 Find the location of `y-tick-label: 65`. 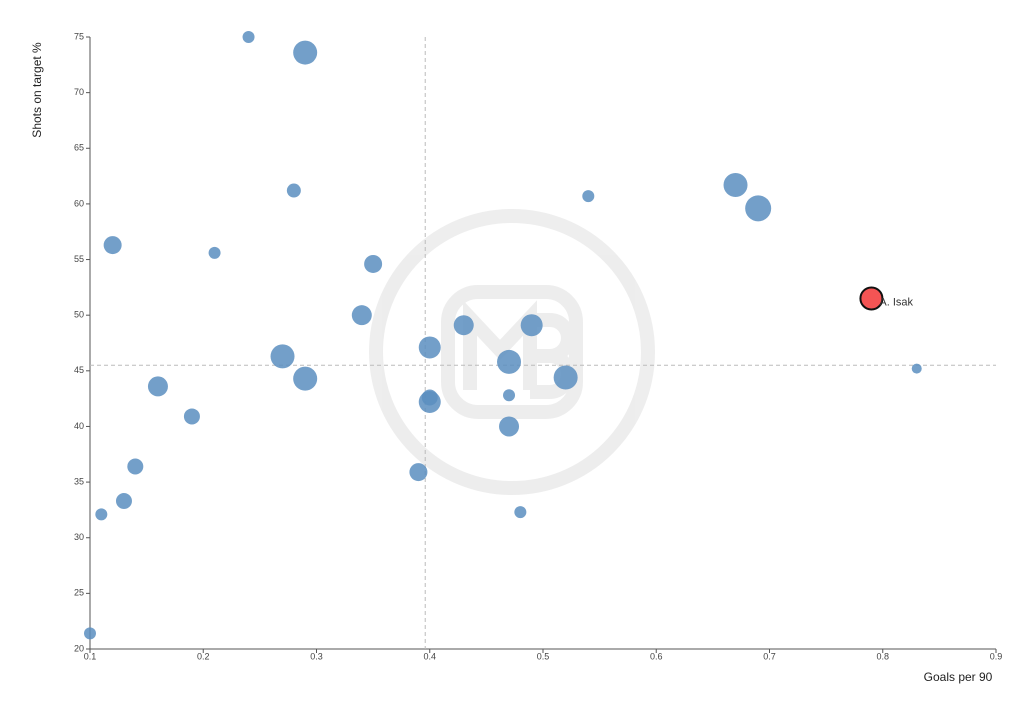

y-tick-label: 65 is located at coordinates (79, 148).